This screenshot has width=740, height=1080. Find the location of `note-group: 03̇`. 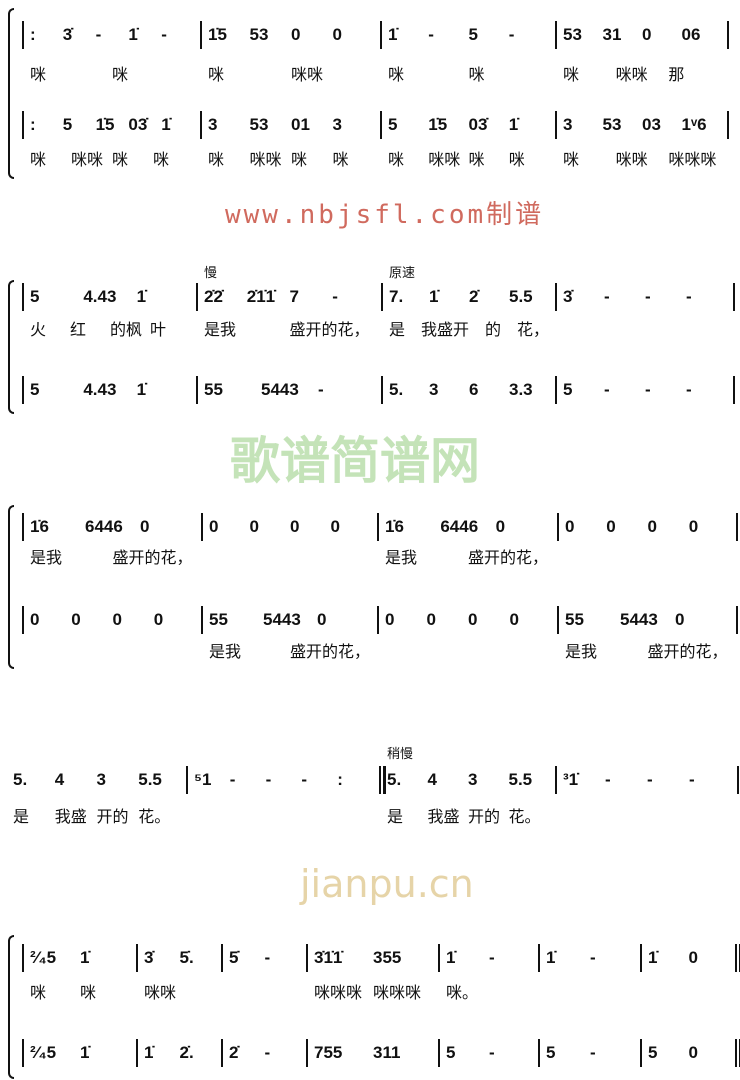

note-group: 03̇ is located at coordinates (478, 124).